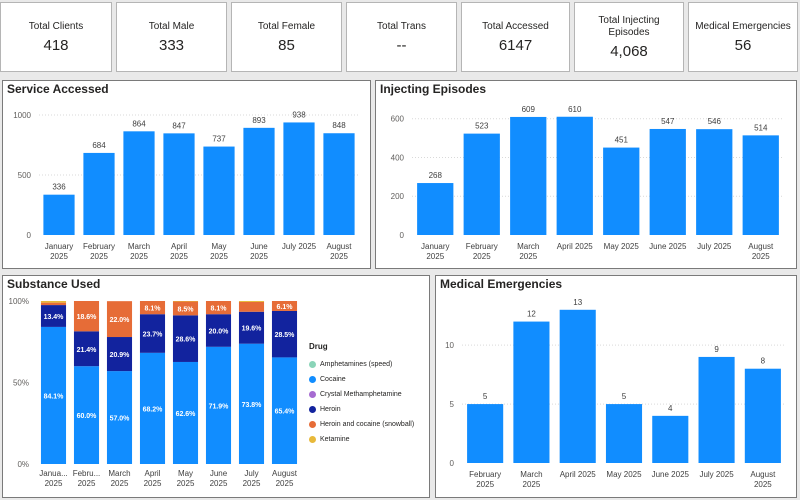 This screenshot has height=500, width=800. Describe the element at coordinates (763, 361) in the screenshot. I see `data-label: 8` at that location.